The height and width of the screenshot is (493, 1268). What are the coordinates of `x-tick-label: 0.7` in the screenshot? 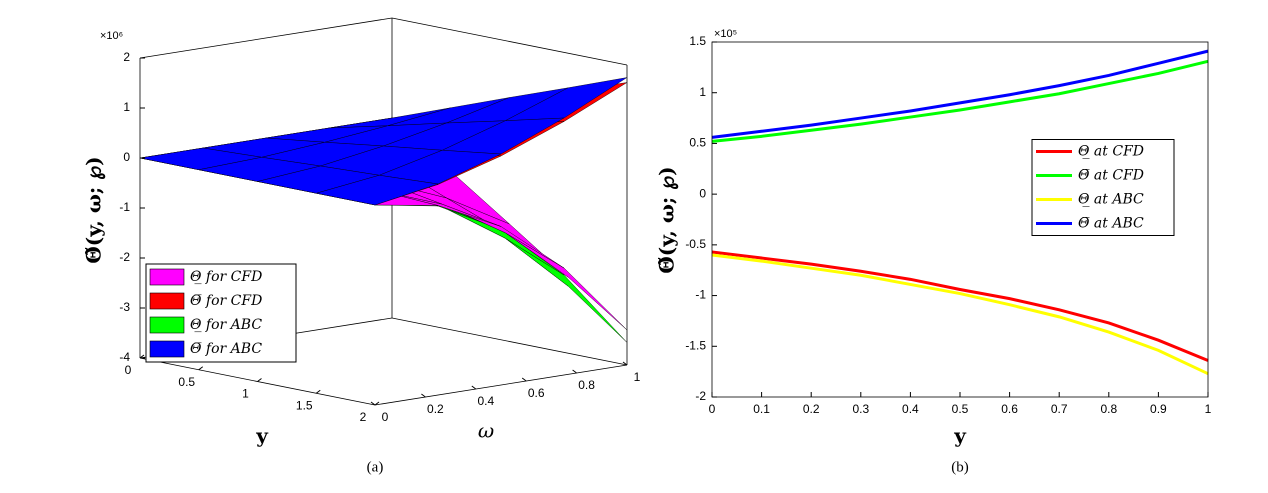 It's located at (1059, 409).